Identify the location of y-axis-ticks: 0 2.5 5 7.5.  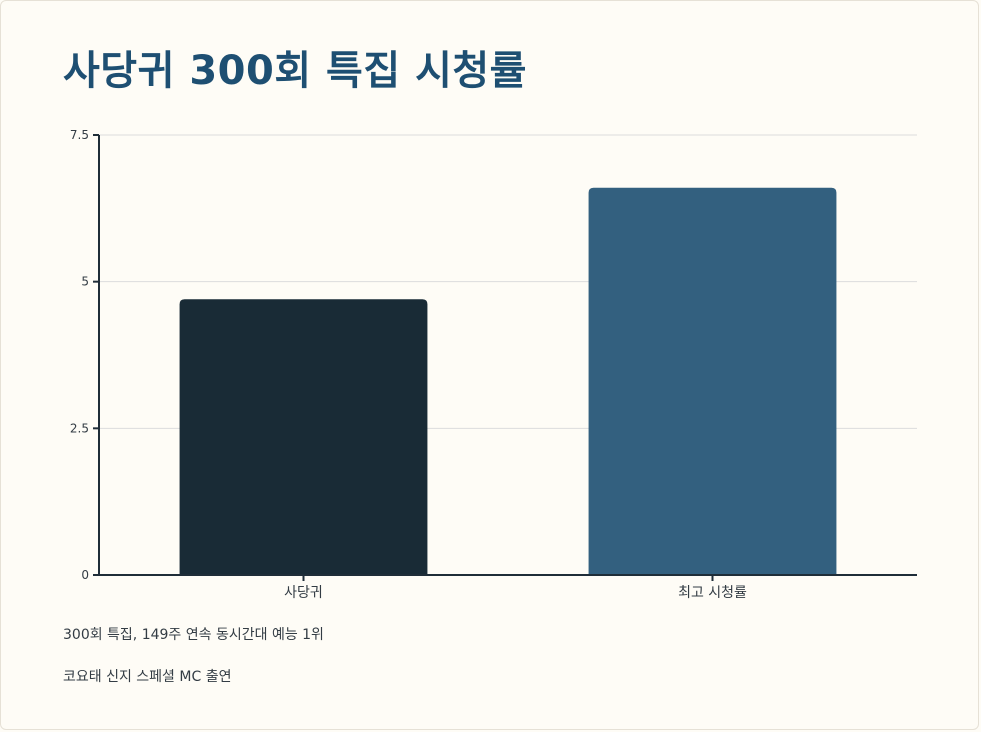
(84, 355).